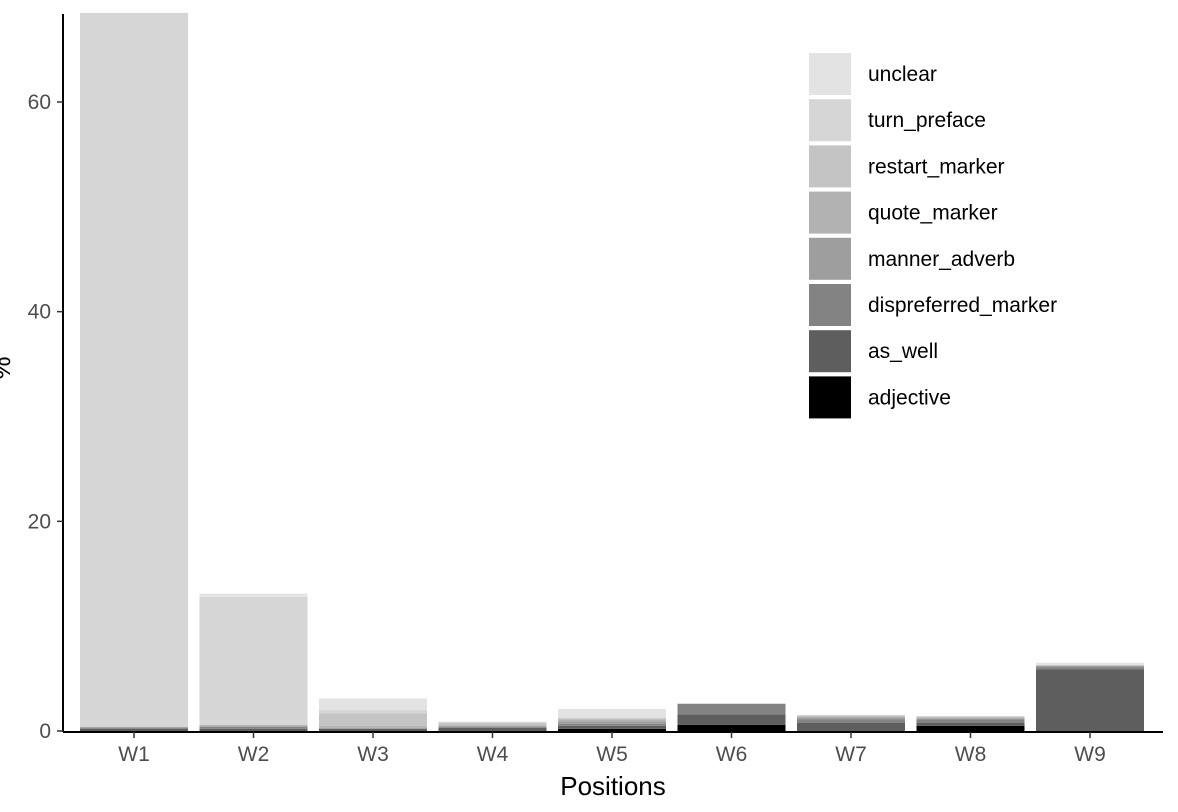 This screenshot has height=812, width=1178. I want to click on bar-segment-W5-adjective, so click(612, 729).